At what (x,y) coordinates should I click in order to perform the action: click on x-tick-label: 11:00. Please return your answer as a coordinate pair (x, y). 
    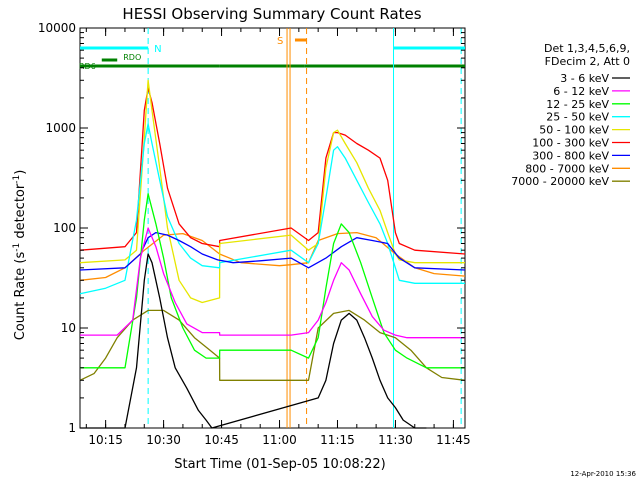
    Looking at the image, I should click on (279, 440).